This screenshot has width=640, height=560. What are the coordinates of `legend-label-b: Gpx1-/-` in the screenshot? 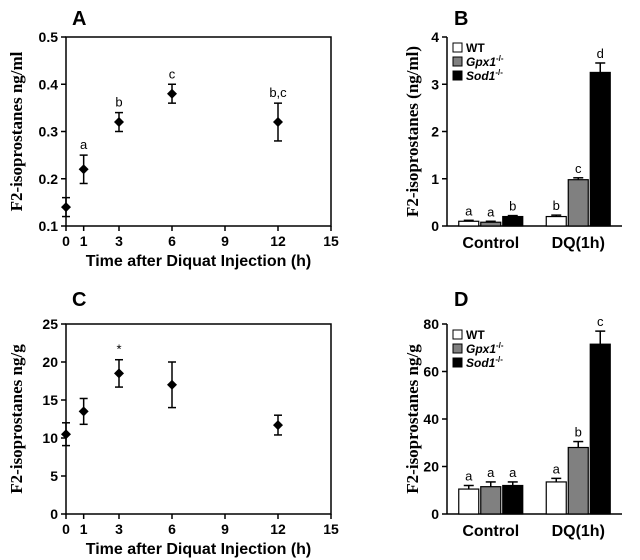 It's located at (485, 61).